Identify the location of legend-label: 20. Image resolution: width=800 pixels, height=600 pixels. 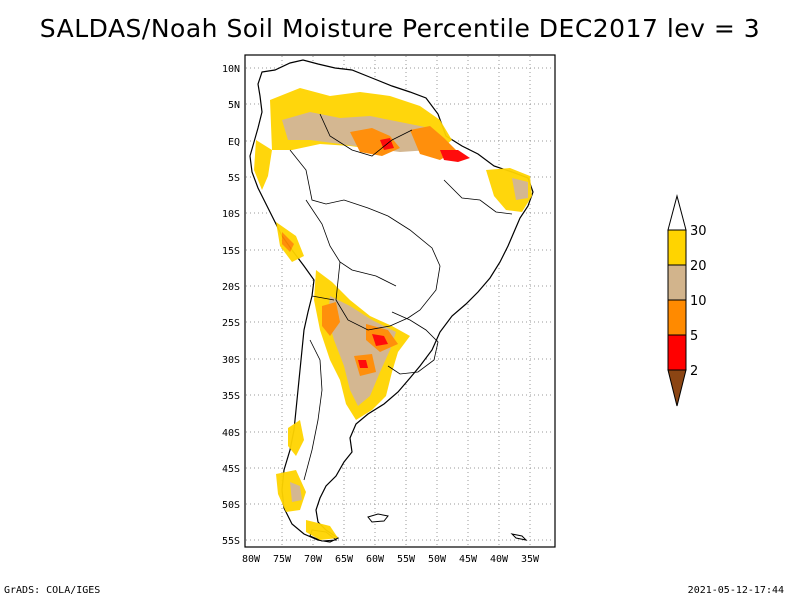
(698, 266).